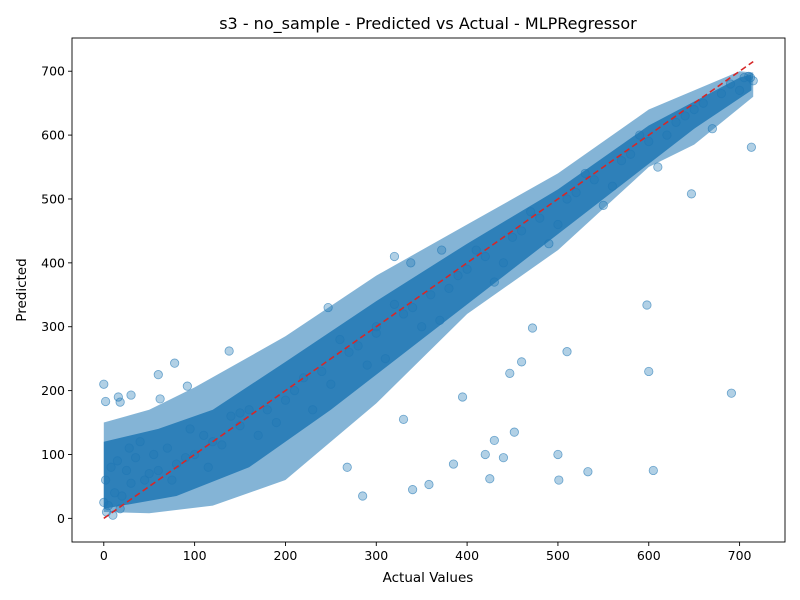 Image resolution: width=800 pixels, height=600 pixels. Describe the element at coordinates (53, 262) in the screenshot. I see `y-tick-label: 400` at that location.